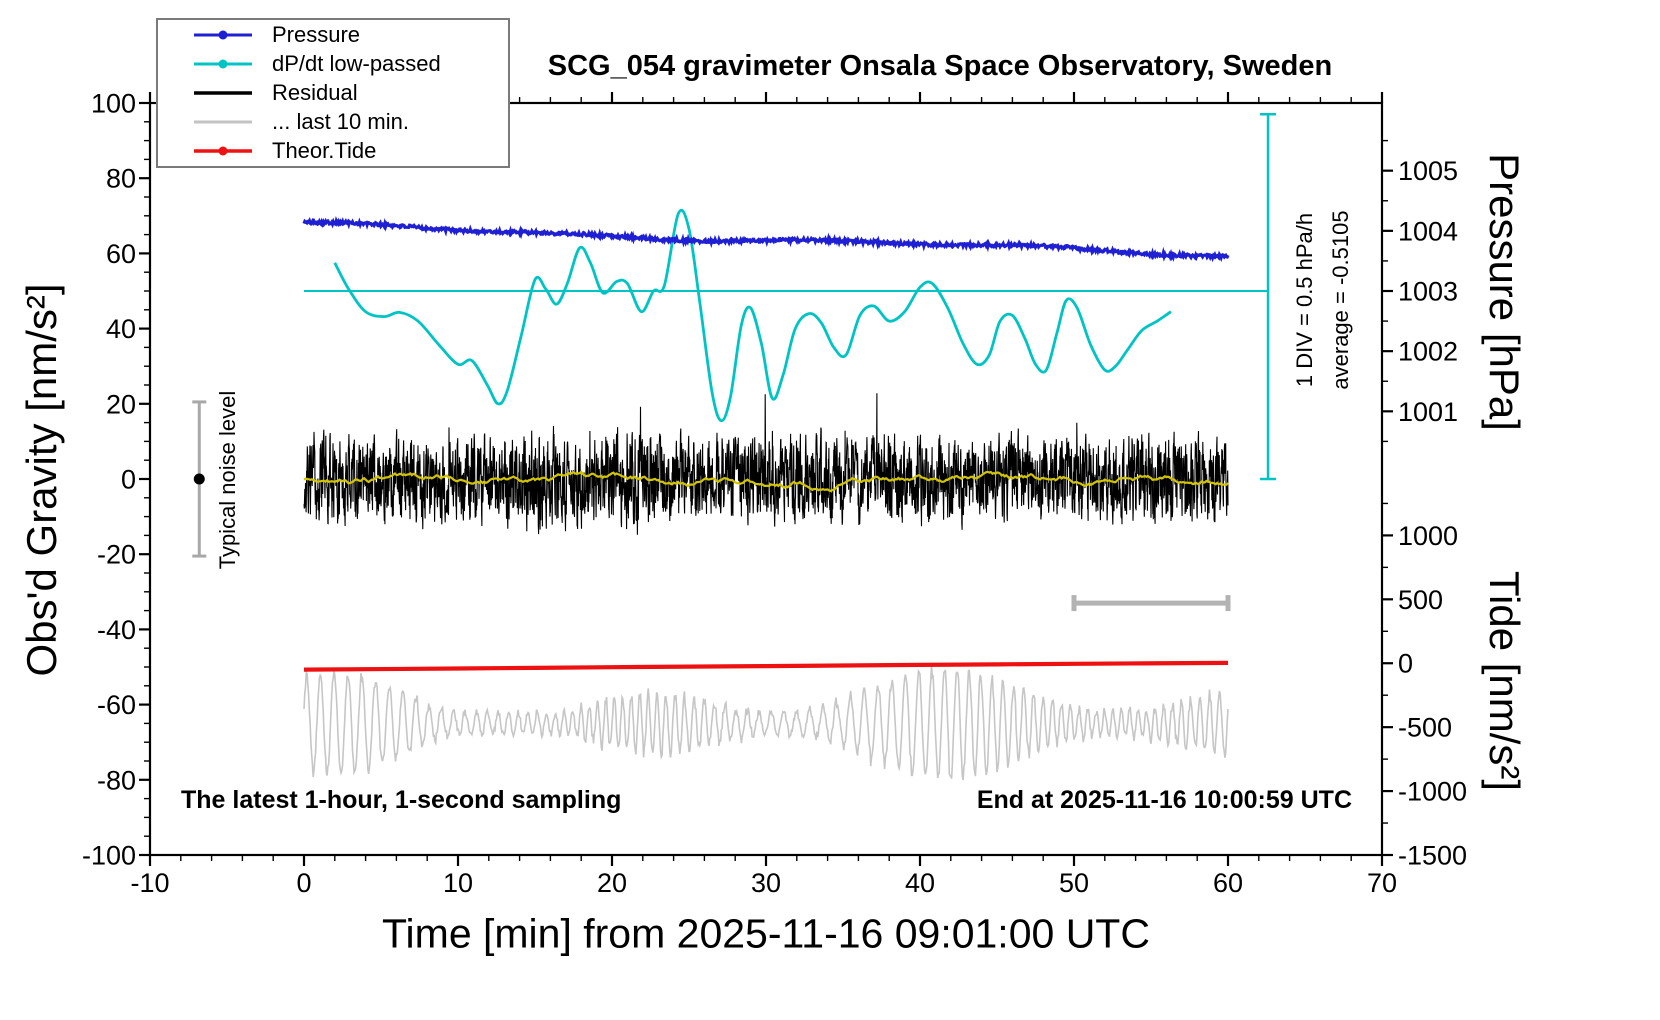 The height and width of the screenshot is (1020, 1660). What do you see at coordinates (1504, 681) in the screenshot?
I see `y-axis-label-tide: Tide [nm/s²]` at bounding box center [1504, 681].